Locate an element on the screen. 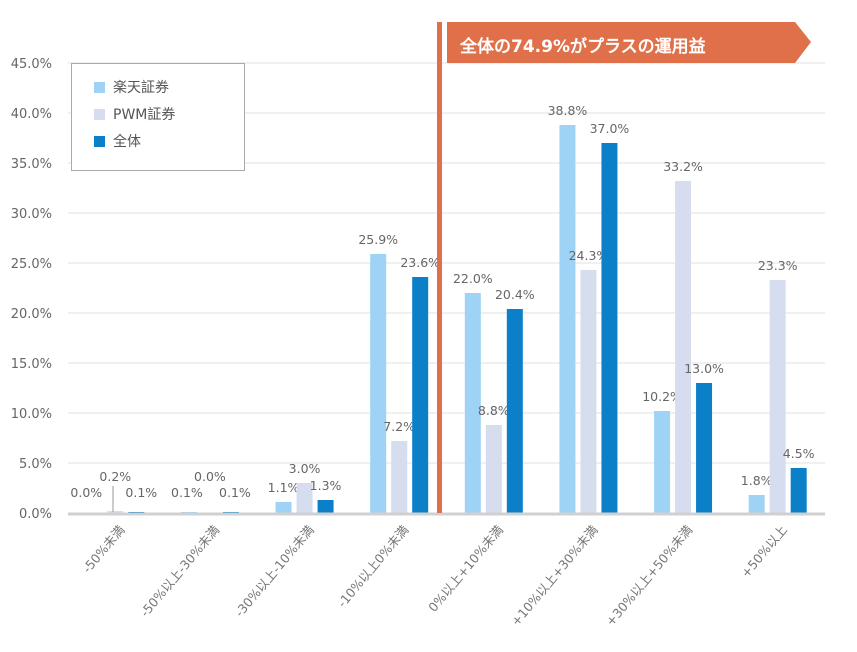  data-label: 1.3% is located at coordinates (326, 485).